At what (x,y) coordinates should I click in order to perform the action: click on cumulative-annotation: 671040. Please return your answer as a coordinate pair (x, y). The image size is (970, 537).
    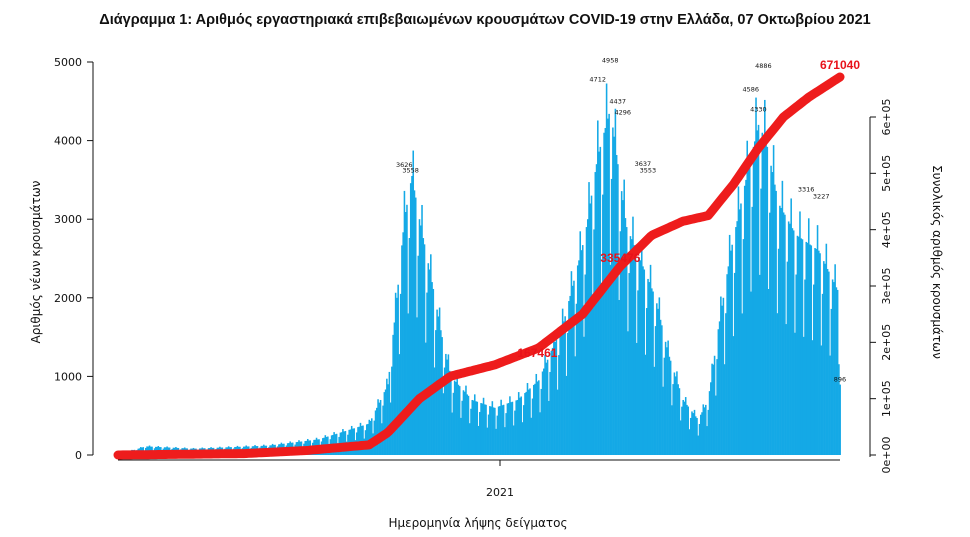
    Looking at the image, I should click on (840, 65).